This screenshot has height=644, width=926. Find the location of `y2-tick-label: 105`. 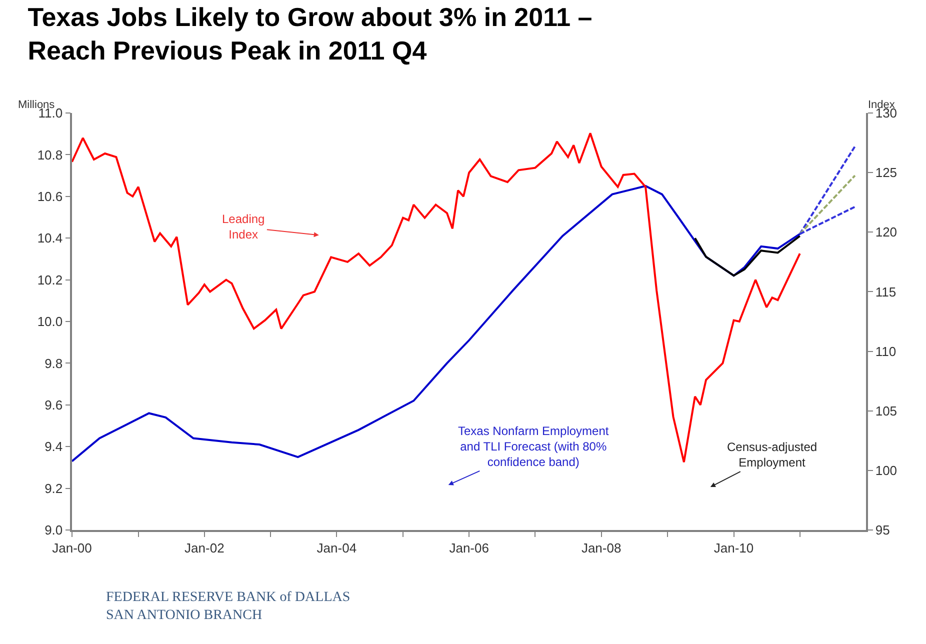

y2-tick-label: 105 is located at coordinates (886, 410).